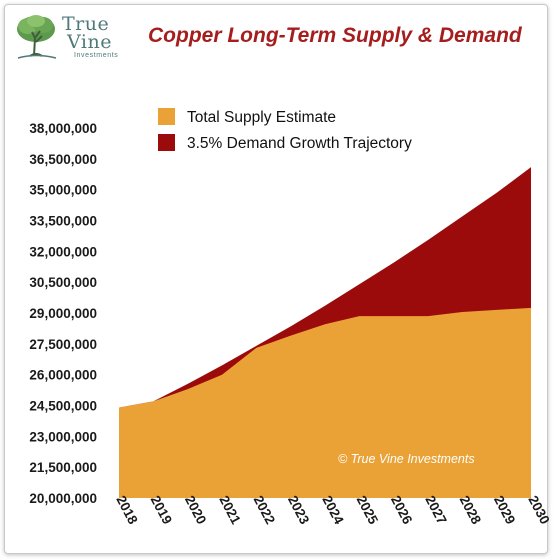 This screenshot has height=559, width=554. I want to click on logo-text-investments: Investments, so click(96, 55).